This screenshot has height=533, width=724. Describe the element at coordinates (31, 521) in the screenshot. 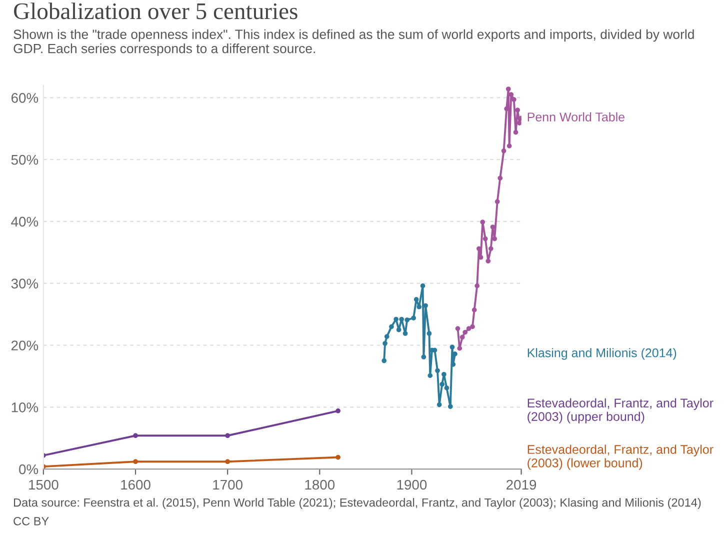

I see `text: CC BY` at that location.